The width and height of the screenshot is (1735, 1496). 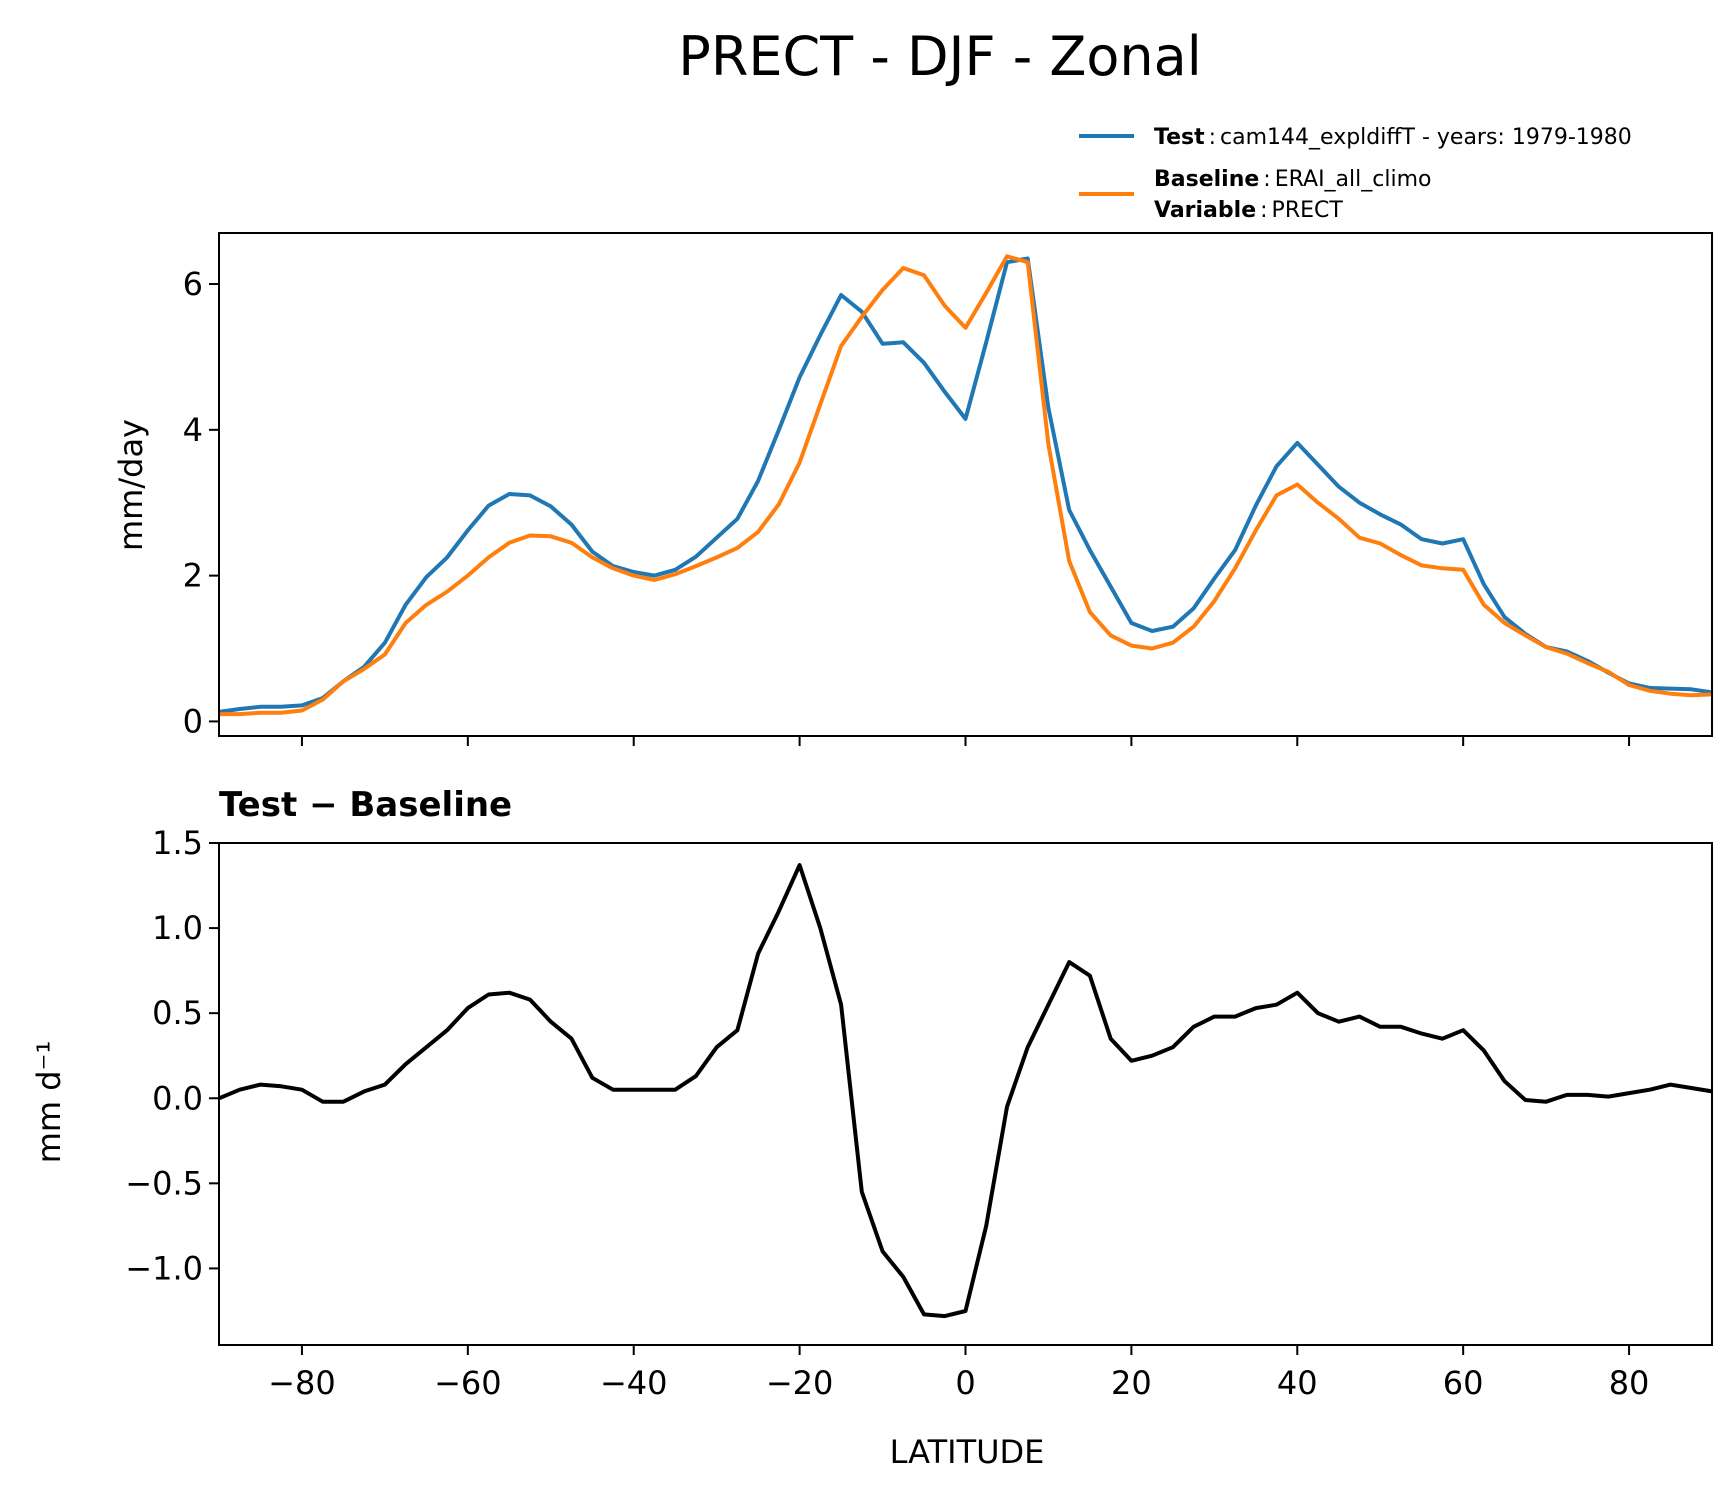 I want to click on top-ytick-label: 4, so click(x=193, y=430).